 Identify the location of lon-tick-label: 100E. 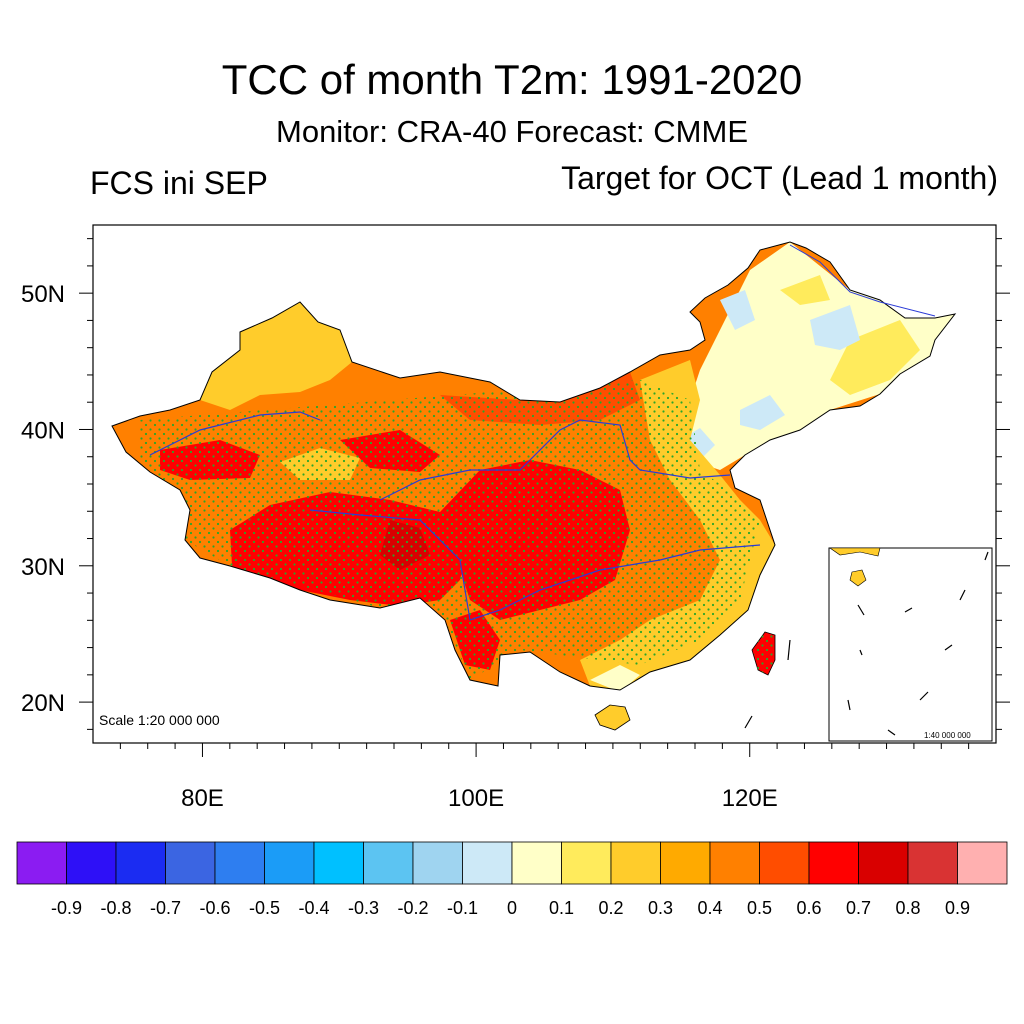
(476, 798).